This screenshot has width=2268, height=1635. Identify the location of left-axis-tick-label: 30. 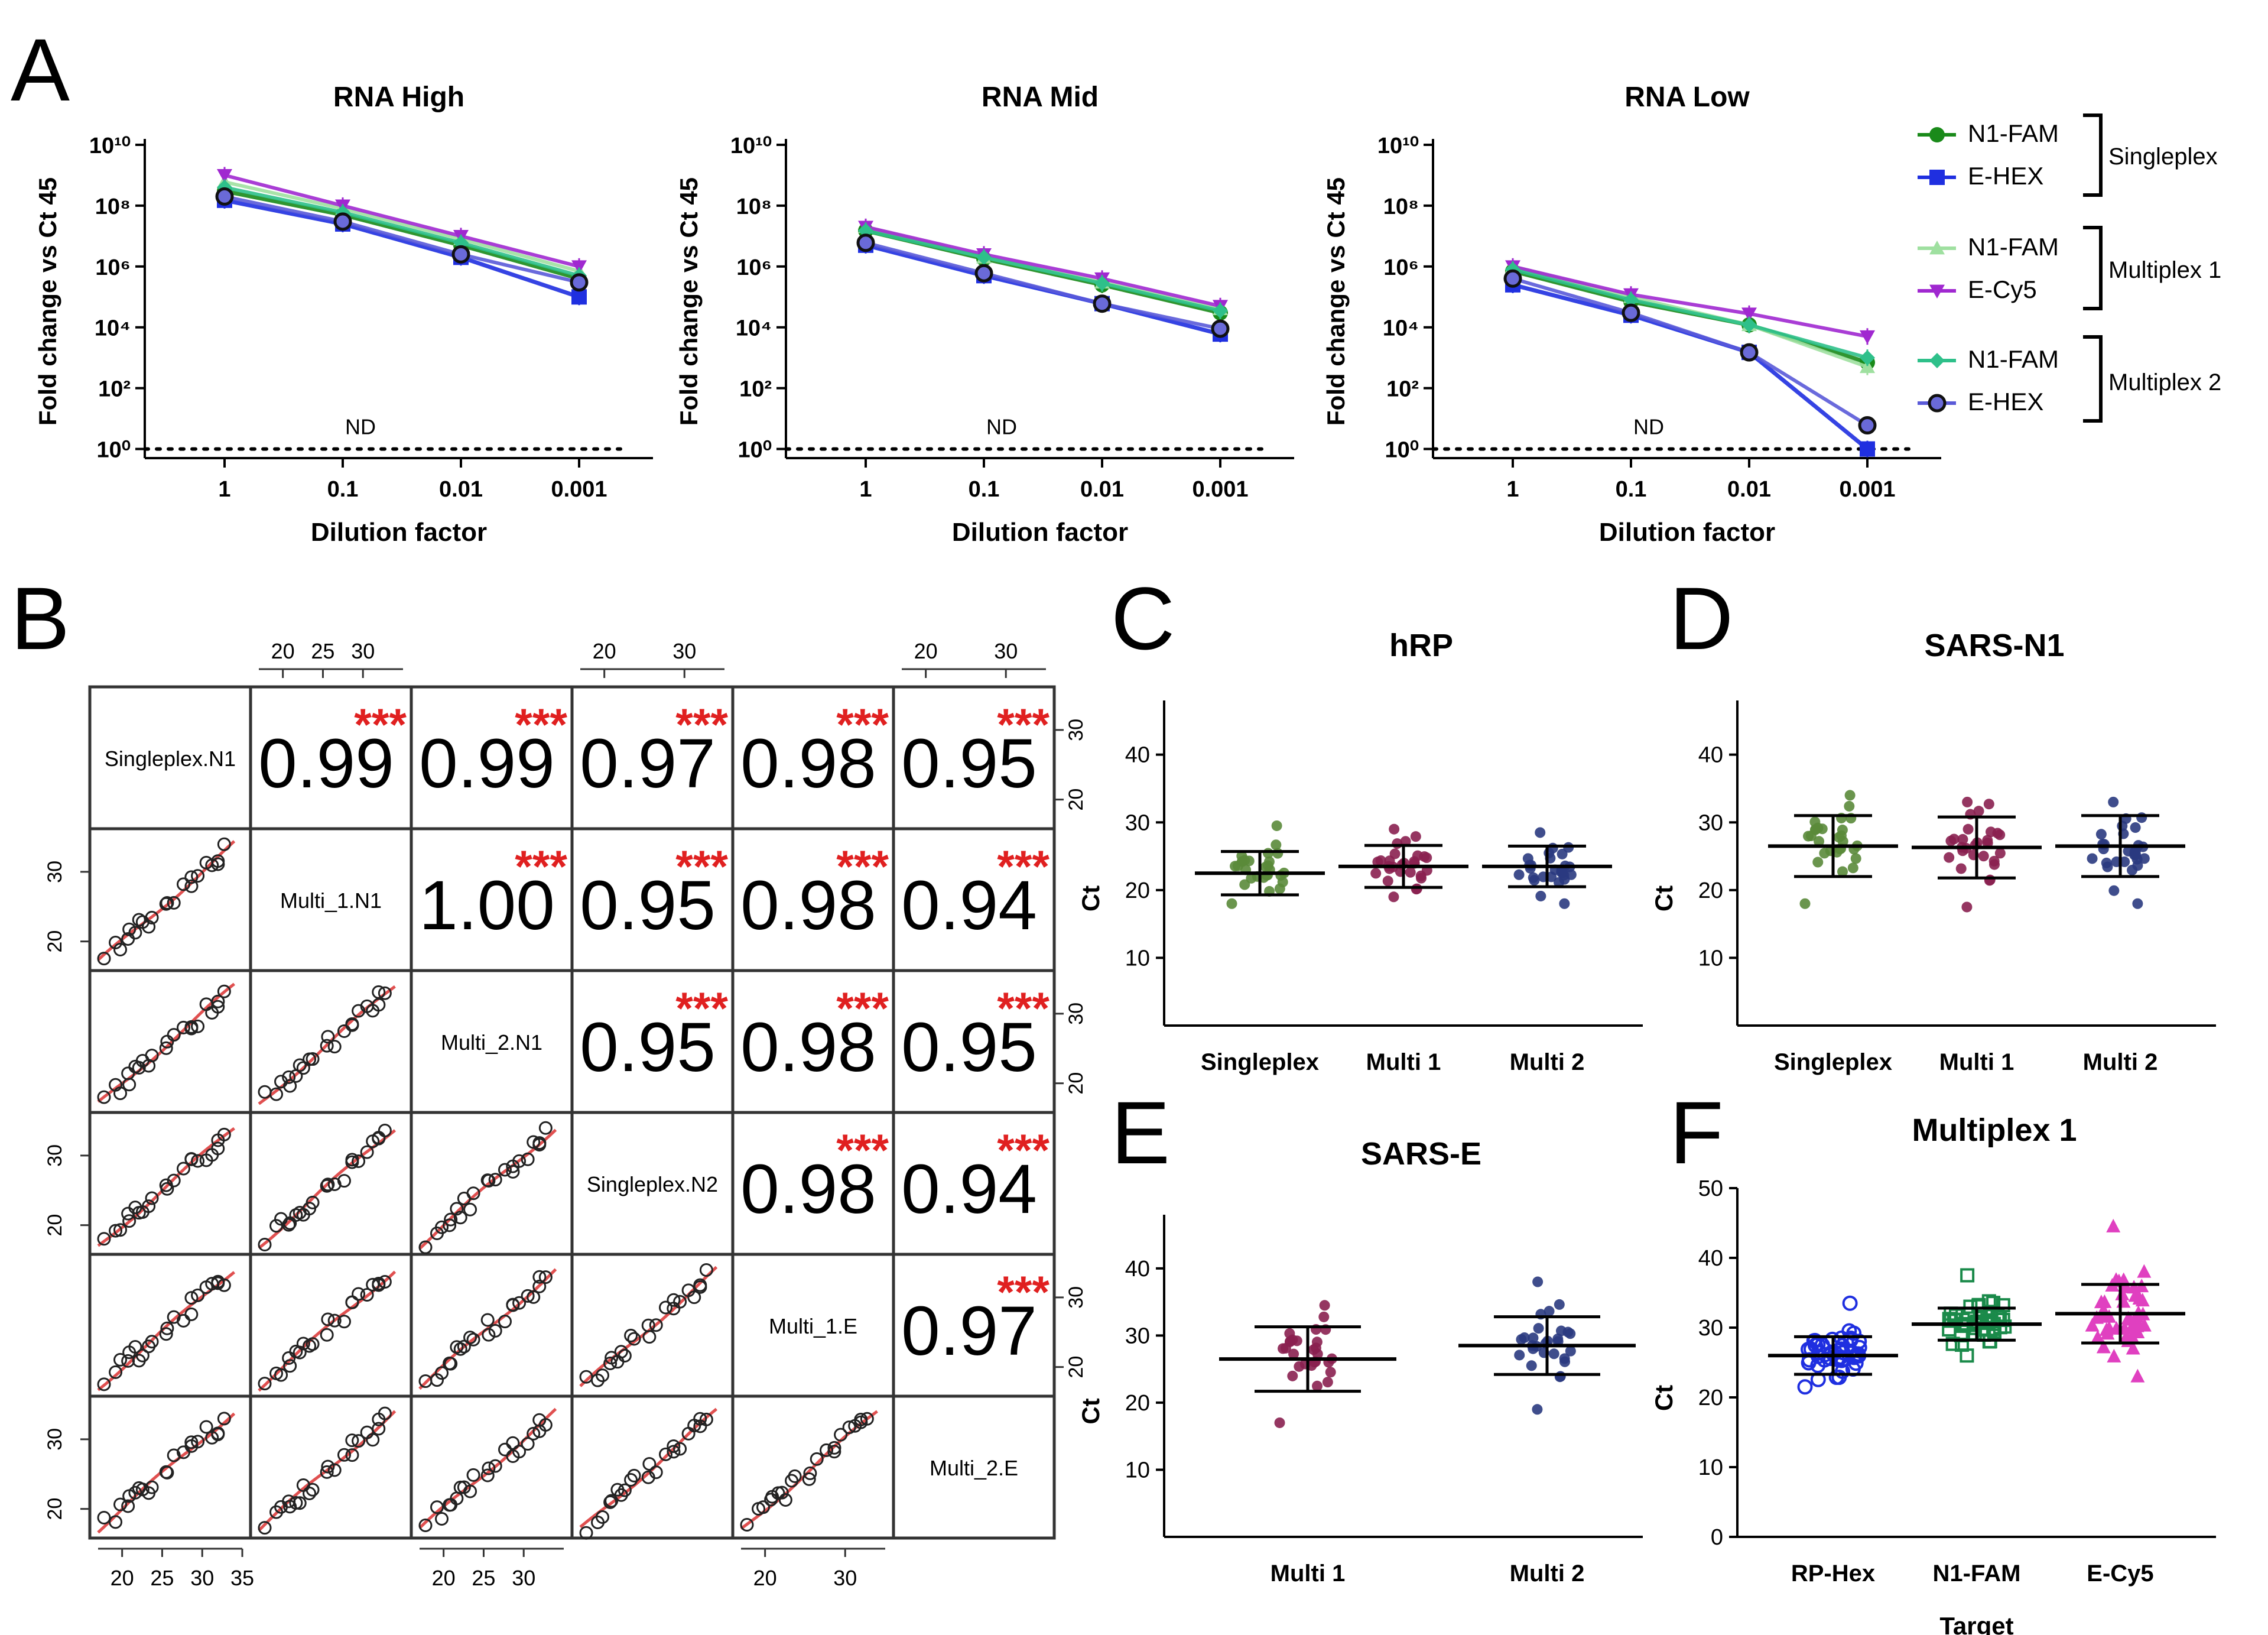
(55, 1439).